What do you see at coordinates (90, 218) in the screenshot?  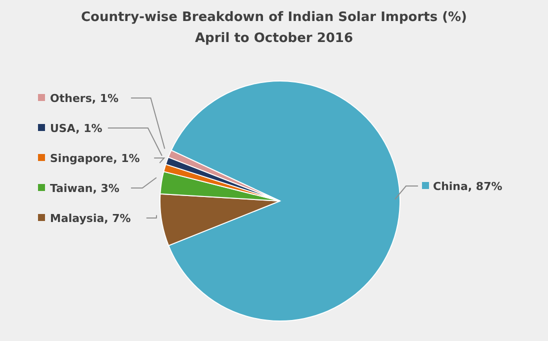 I see `legend-label: Malaysia, 7%` at bounding box center [90, 218].